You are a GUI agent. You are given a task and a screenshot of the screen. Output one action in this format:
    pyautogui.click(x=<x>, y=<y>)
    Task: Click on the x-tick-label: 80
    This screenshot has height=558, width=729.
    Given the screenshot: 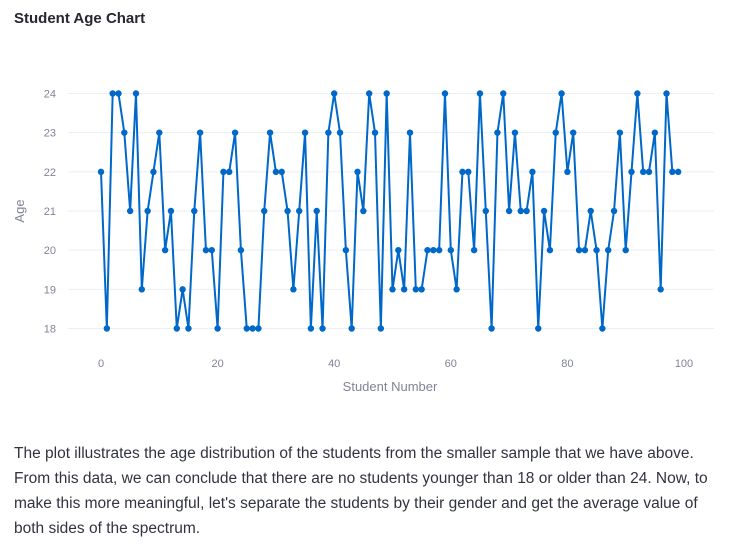 What is the action you would take?
    pyautogui.click(x=567, y=364)
    